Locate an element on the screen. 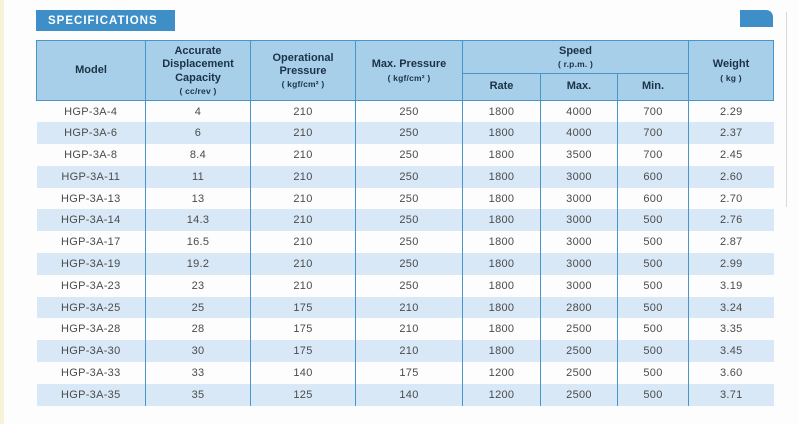 The image size is (798, 424). col-header-speed-max: Max. is located at coordinates (579, 87).